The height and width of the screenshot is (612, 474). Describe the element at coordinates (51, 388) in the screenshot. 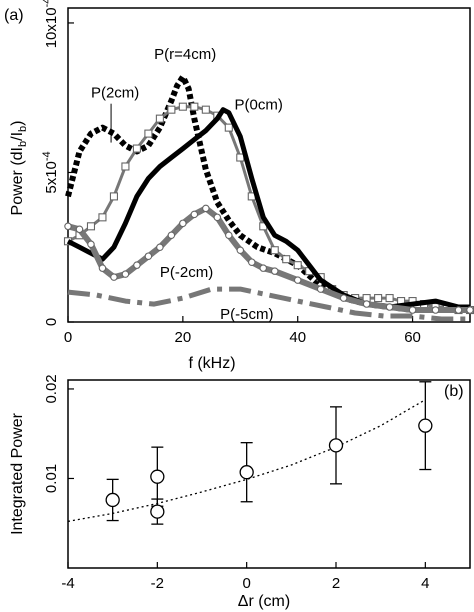

I see `b-ytick-label: 0.02` at that location.